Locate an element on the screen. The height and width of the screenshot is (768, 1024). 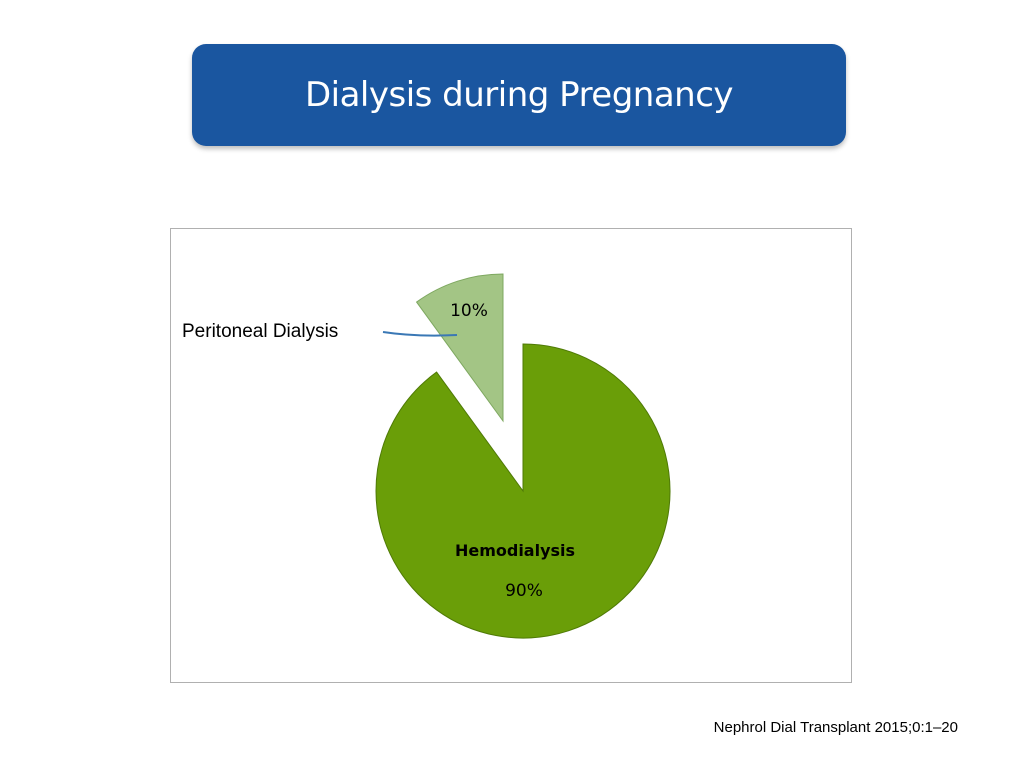
data-label-hemodialysis-category: Hemodialysis is located at coordinates (515, 550).